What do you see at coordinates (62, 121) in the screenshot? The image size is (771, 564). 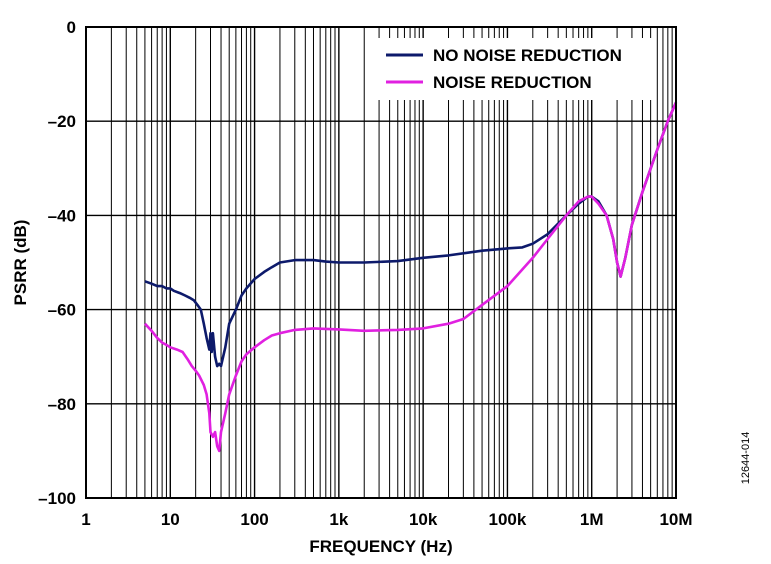 I see `y-tick-label: –20` at bounding box center [62, 121].